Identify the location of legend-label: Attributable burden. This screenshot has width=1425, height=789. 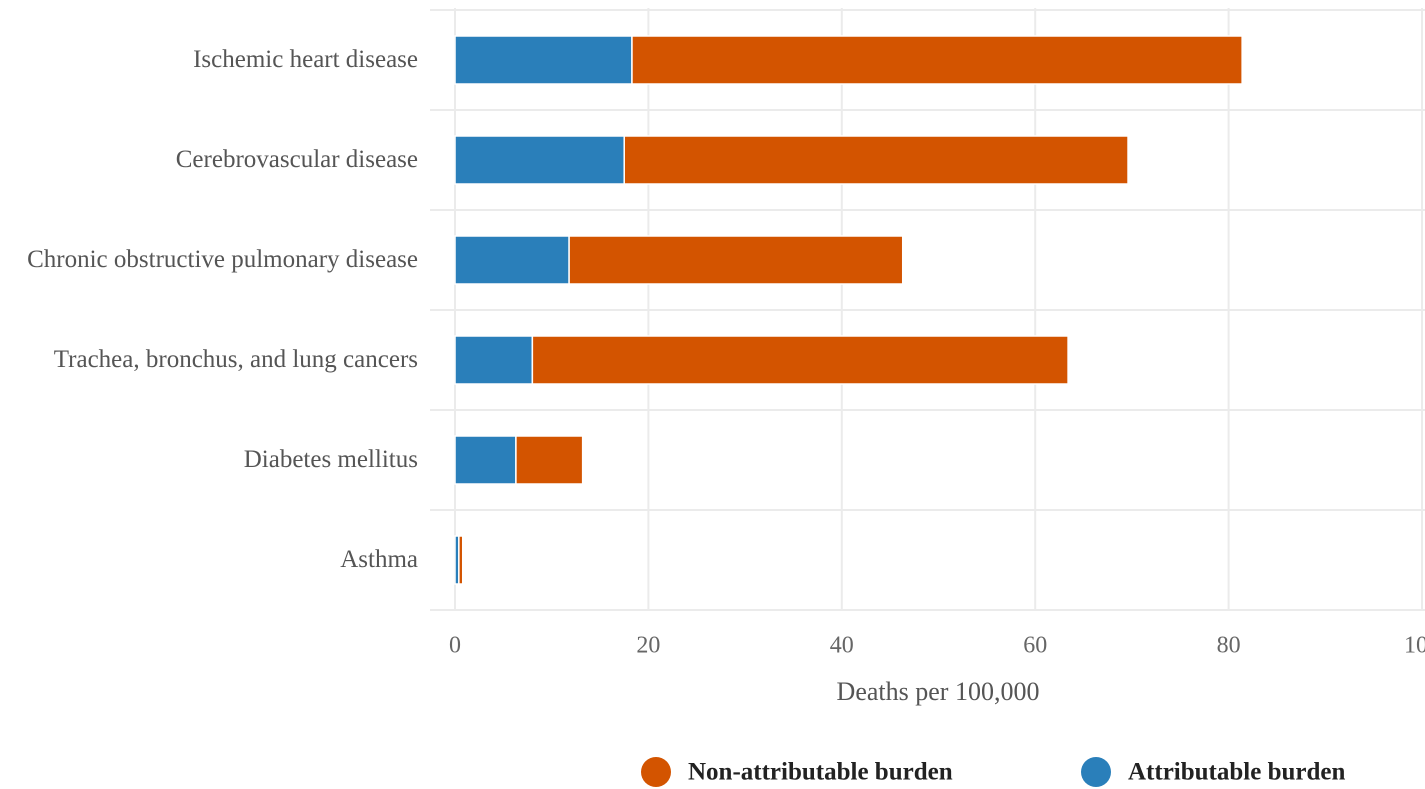
(1236, 772).